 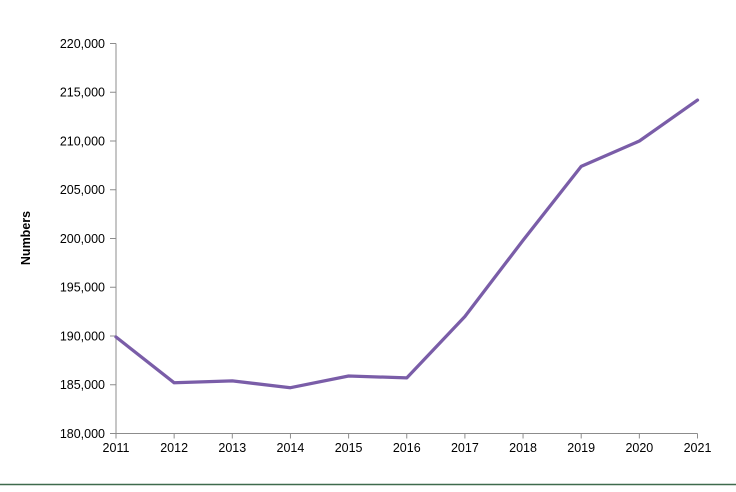 I want to click on y-tick-label: 185,000, so click(x=82, y=385).